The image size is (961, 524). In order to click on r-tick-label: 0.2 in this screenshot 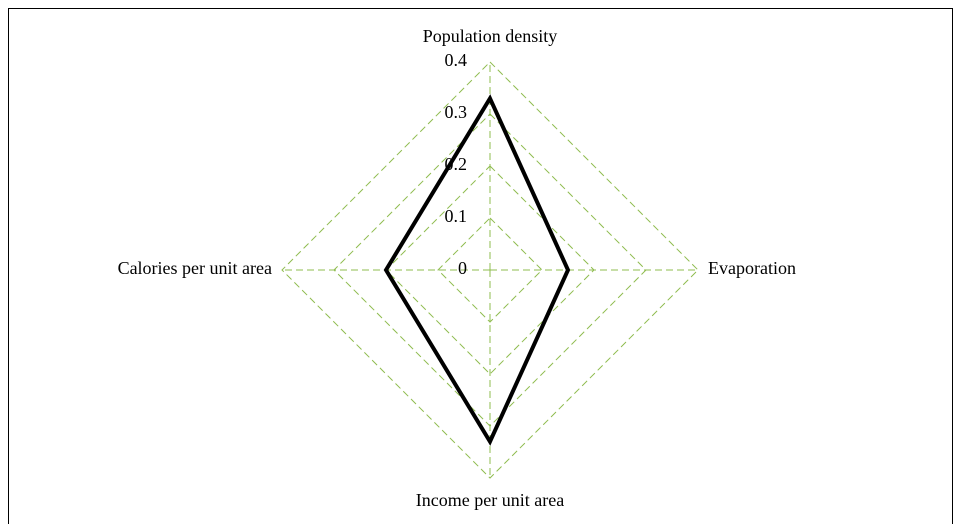, I will do `click(456, 164)`.